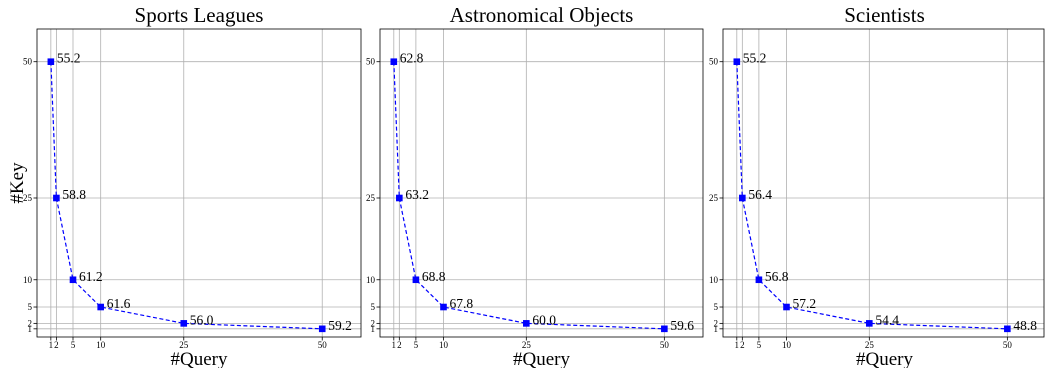  I want to click on data-label: 57.2, so click(804, 303).